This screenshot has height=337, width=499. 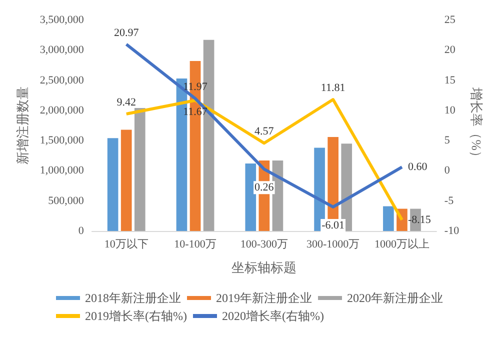 What do you see at coordinates (449, 200) in the screenshot?
I see `y2-tick-label: -5` at bounding box center [449, 200].